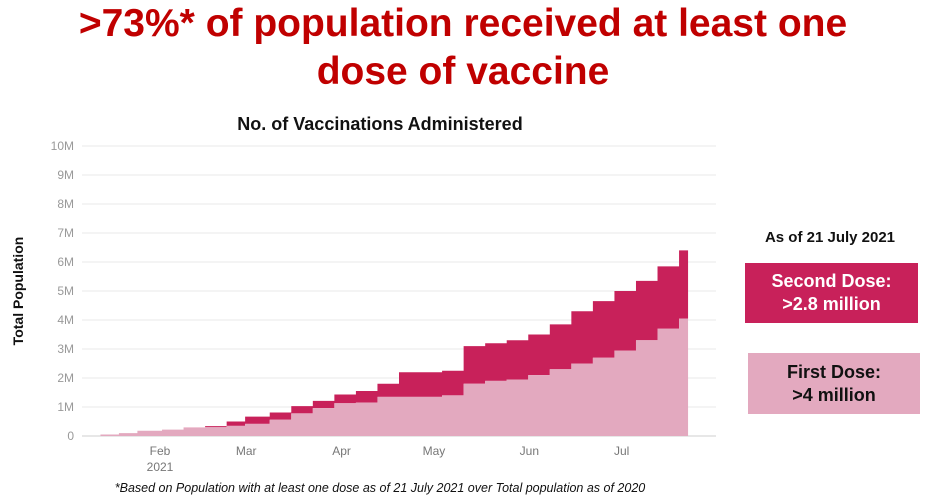 The height and width of the screenshot is (500, 926). Describe the element at coordinates (65, 320) in the screenshot. I see `y-tick-label: 4M` at that location.